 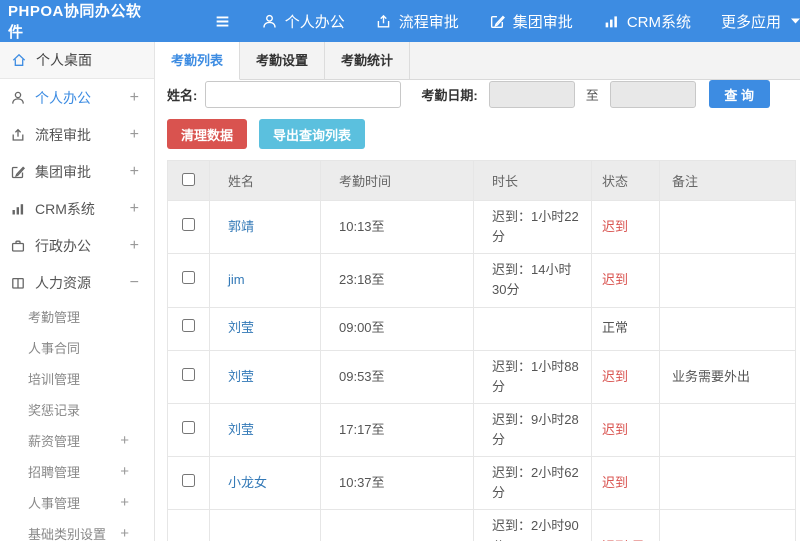 I want to click on tab-attendance-list: 考勤列表, so click(x=198, y=61).